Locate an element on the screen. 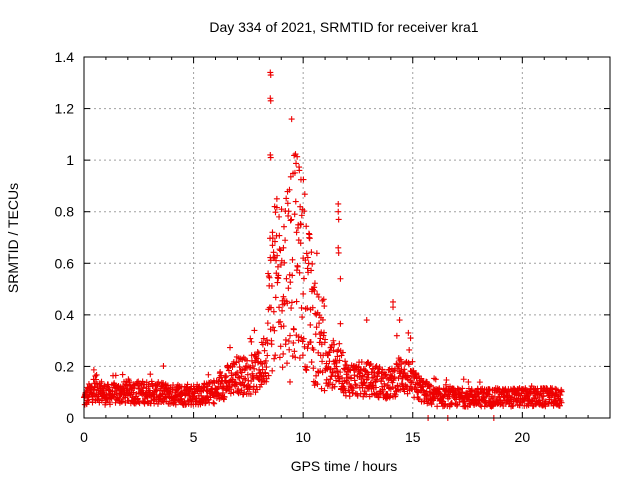 The width and height of the screenshot is (640, 480). y-tick-label: 1.4 is located at coordinates (65, 57).